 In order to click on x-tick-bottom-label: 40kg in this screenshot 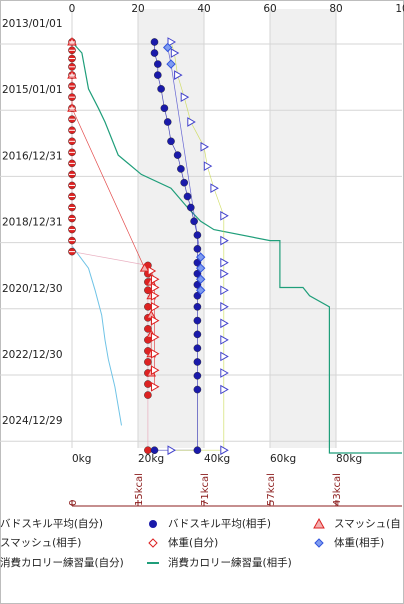, I will do `click(217, 459)`.